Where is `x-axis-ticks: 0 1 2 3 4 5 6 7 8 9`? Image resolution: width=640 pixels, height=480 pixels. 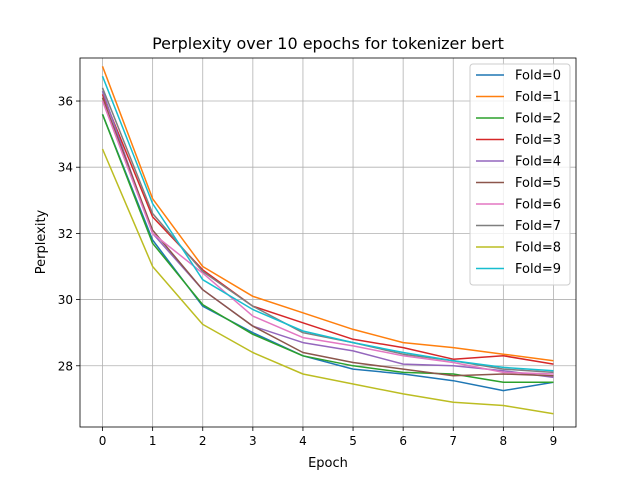
x-axis-ticks: 0 1 2 3 4 5 6 7 8 9 is located at coordinates (328, 437).